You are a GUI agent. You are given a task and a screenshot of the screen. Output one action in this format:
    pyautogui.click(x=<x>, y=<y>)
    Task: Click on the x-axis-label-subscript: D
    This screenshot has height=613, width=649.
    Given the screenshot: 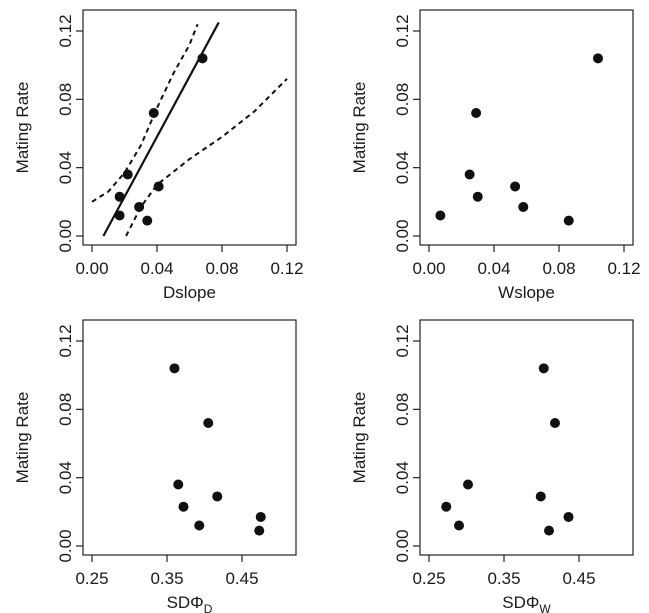 What is the action you would take?
    pyautogui.click(x=208, y=607)
    